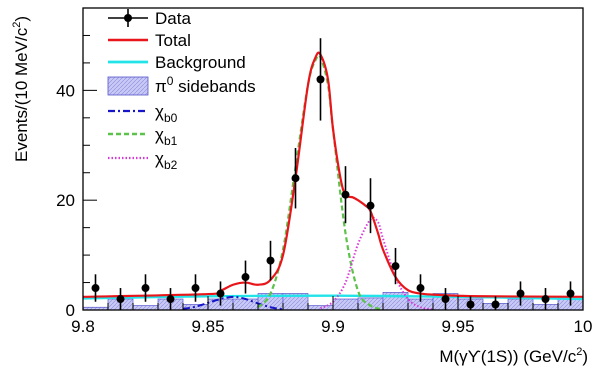  I want to click on legend-label-data: Data, so click(173, 18).